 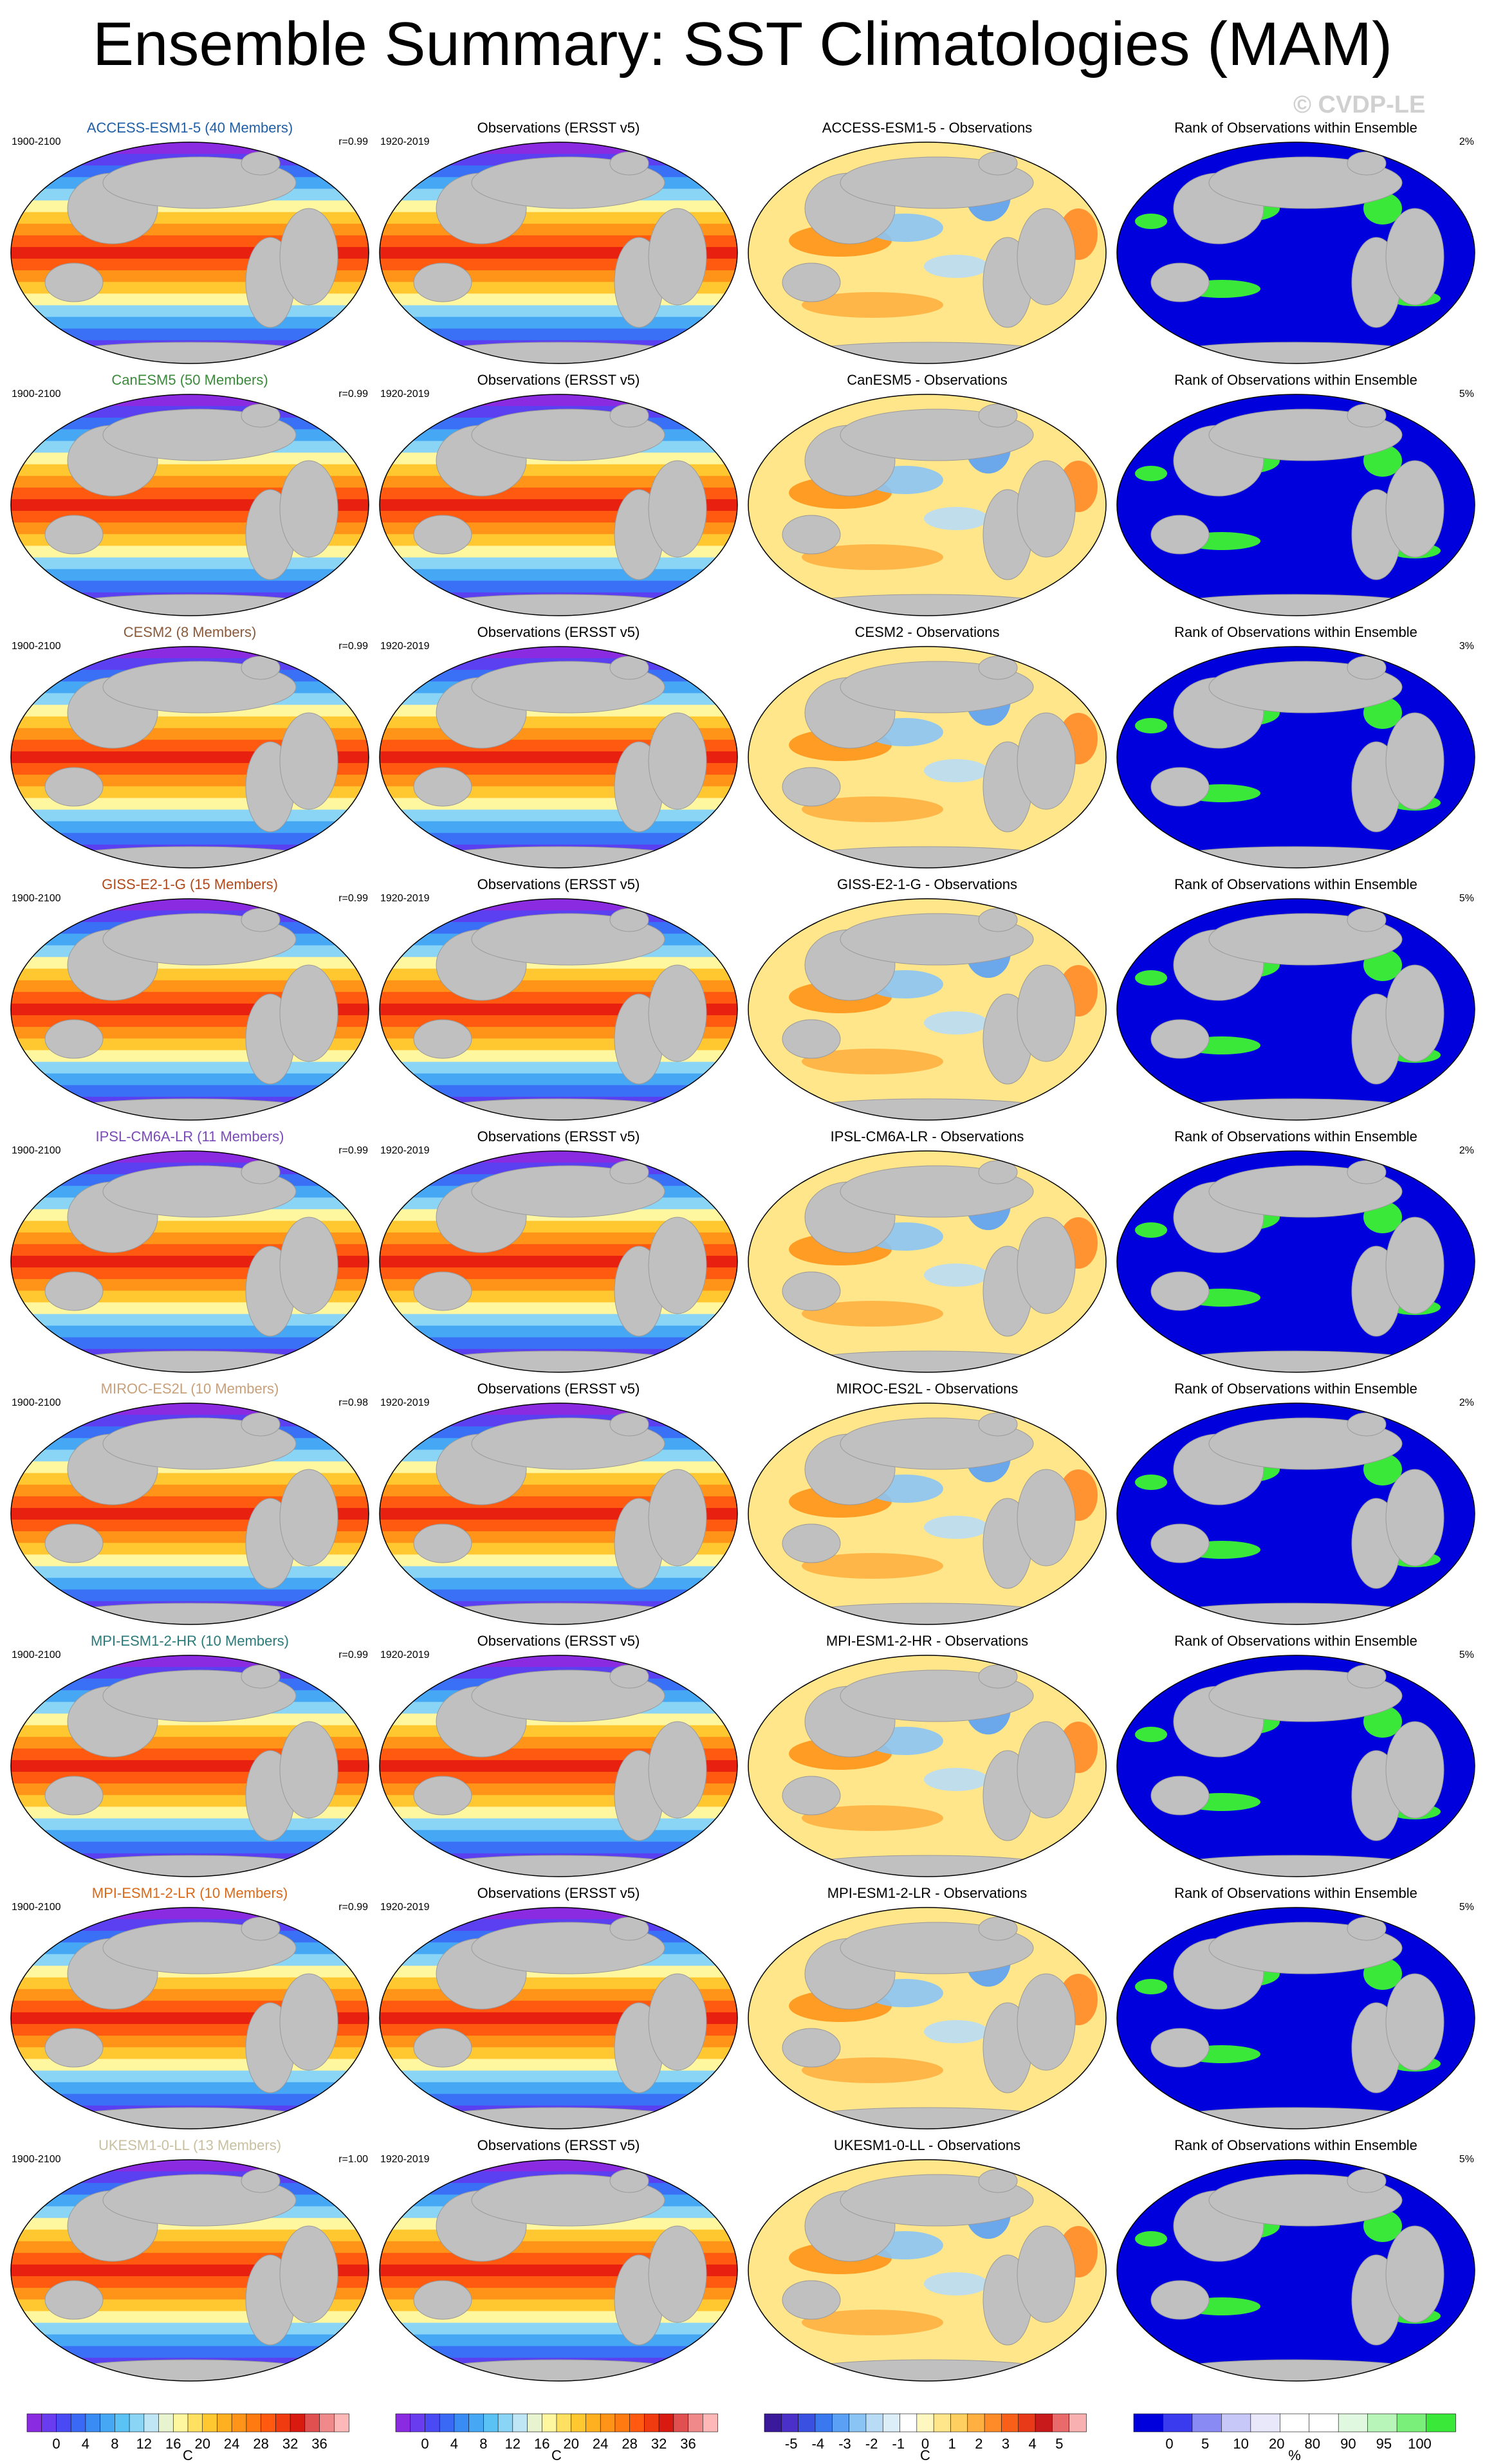 I want to click on colorbar-tick-label: -3, so click(x=844, y=2444).